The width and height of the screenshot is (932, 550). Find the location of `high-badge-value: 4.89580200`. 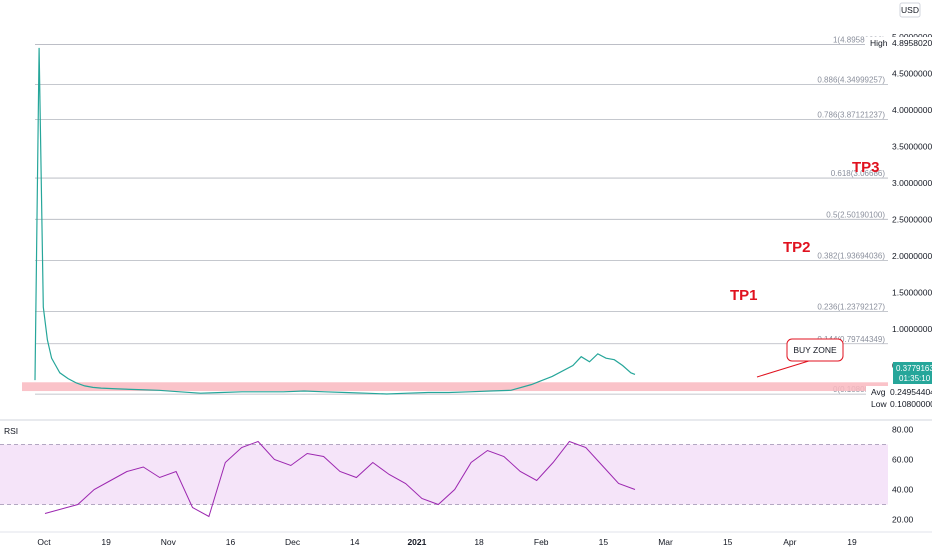

high-badge-value: 4.89580200 is located at coordinates (912, 43).